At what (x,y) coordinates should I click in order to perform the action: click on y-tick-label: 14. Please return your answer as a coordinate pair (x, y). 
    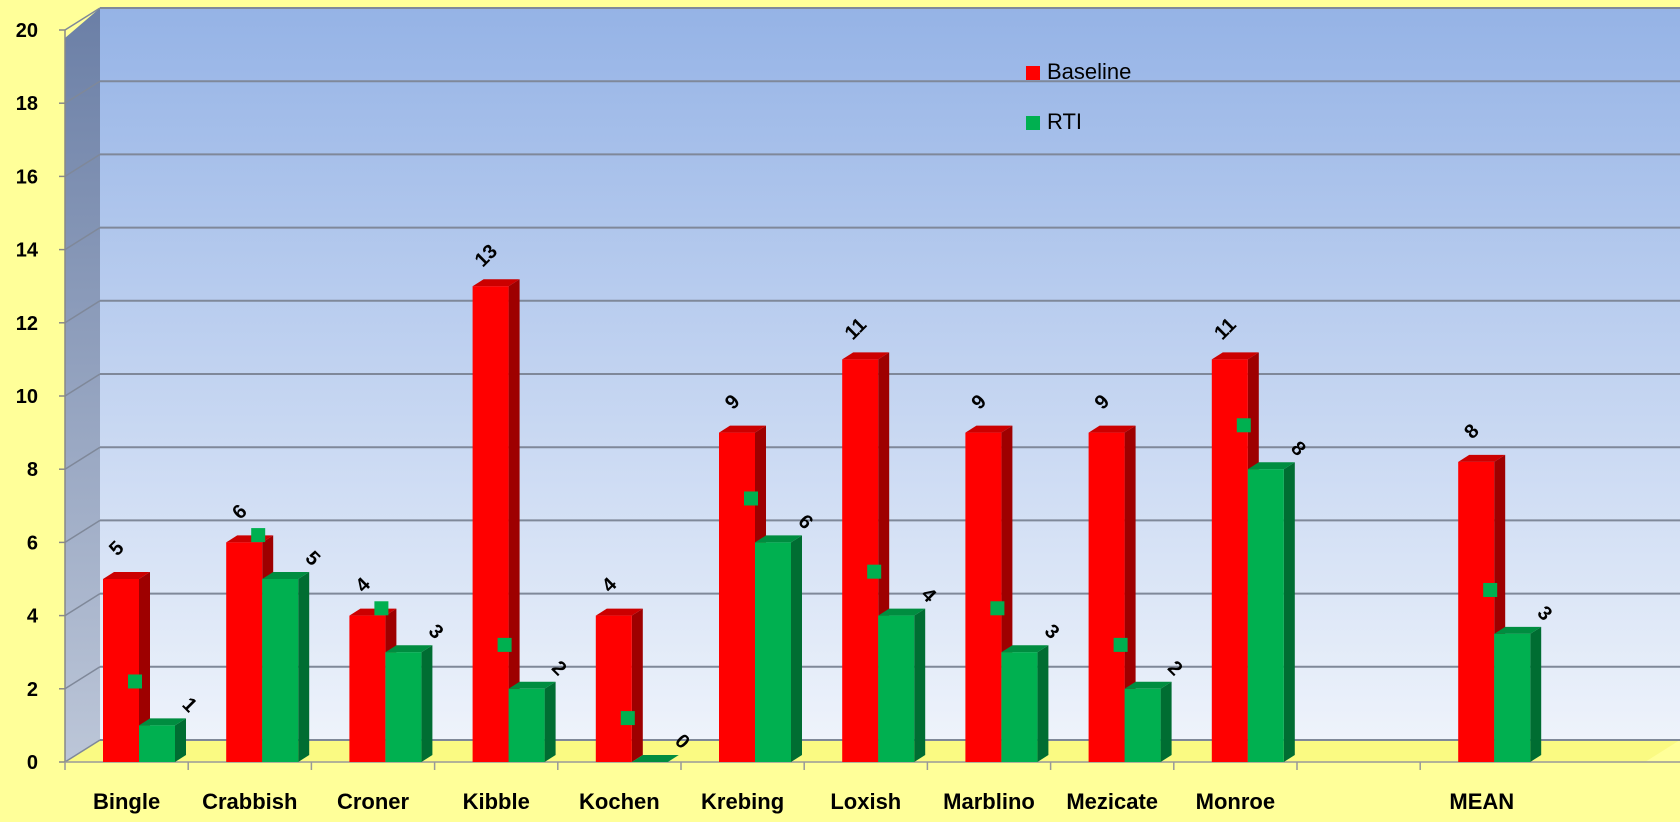
    Looking at the image, I should click on (27, 251).